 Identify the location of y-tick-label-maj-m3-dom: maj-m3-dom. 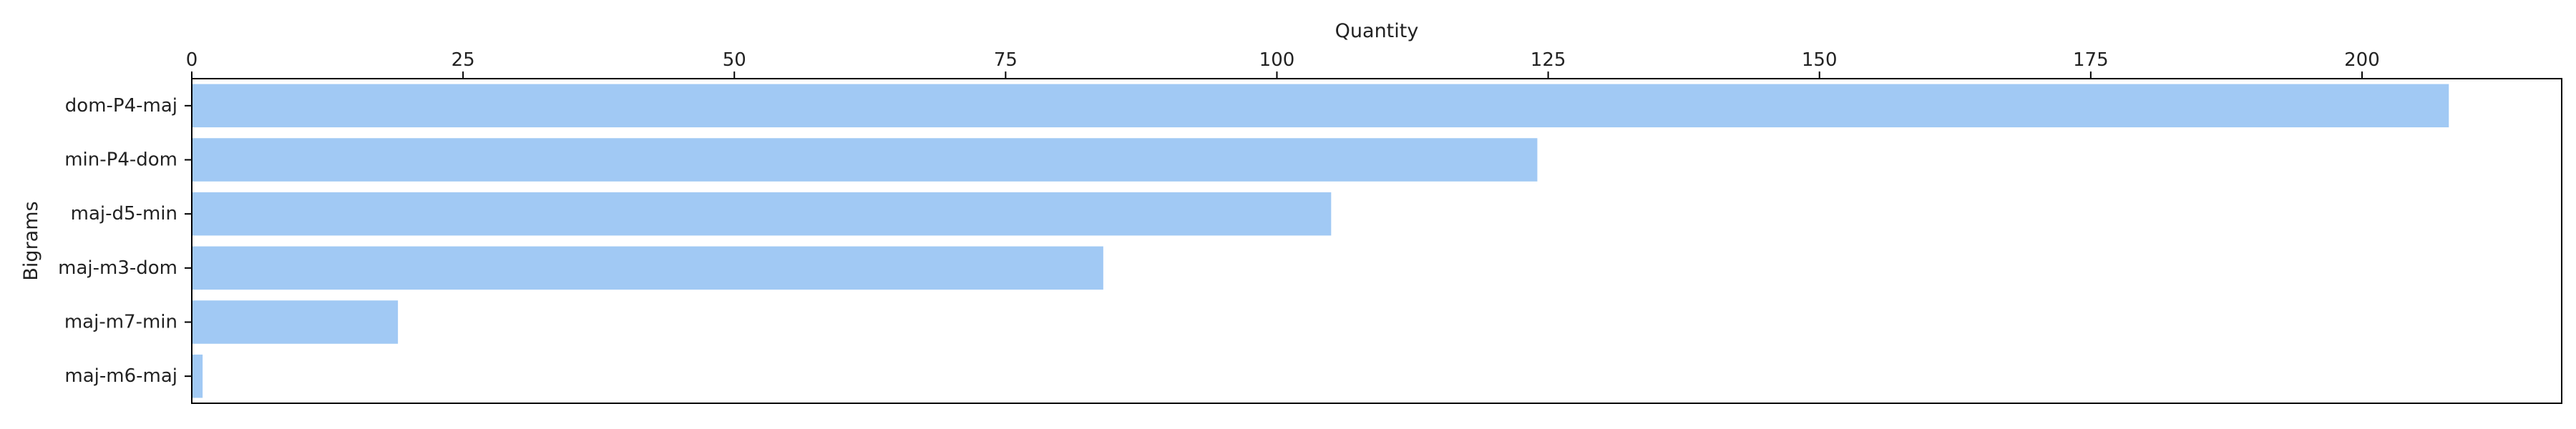
(117, 268).